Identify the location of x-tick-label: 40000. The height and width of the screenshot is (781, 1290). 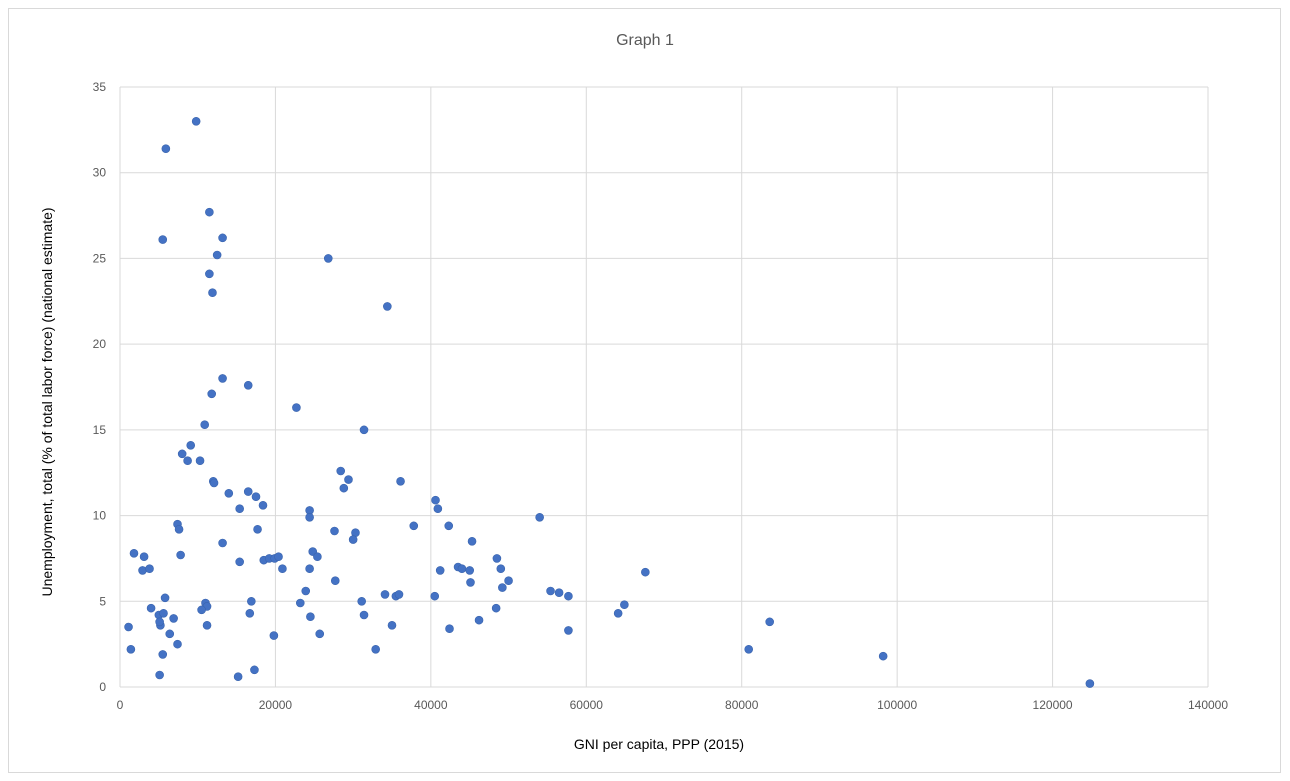
(431, 705).